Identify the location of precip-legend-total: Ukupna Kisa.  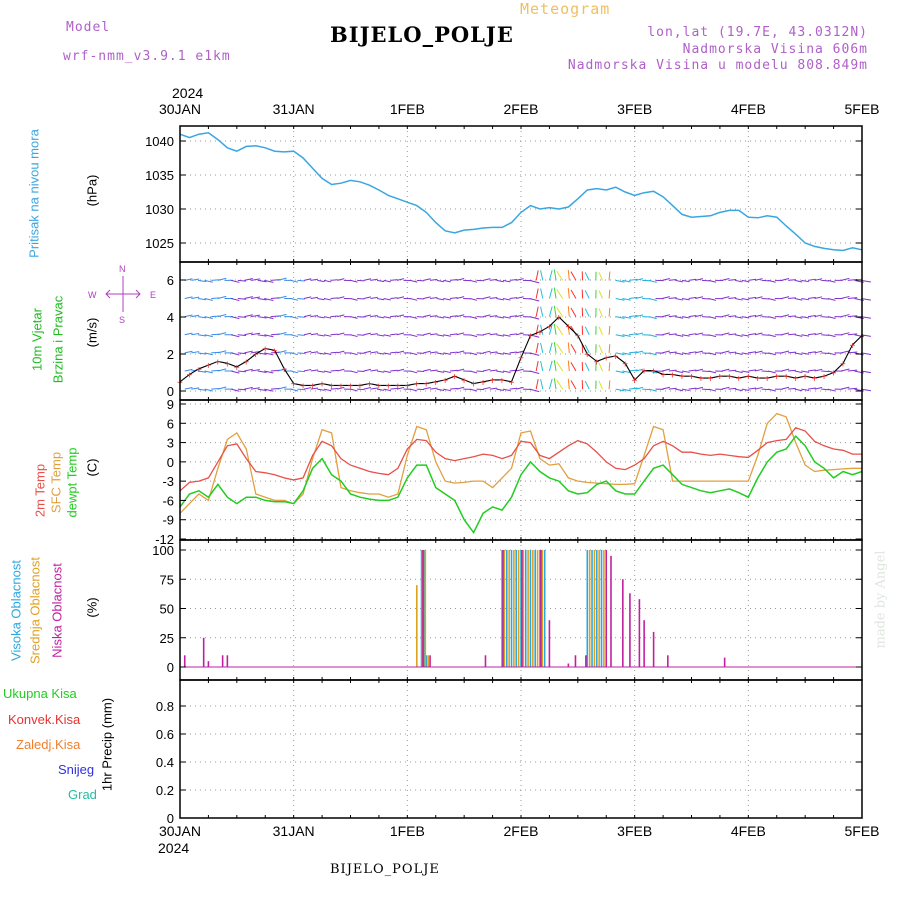
(40, 693).